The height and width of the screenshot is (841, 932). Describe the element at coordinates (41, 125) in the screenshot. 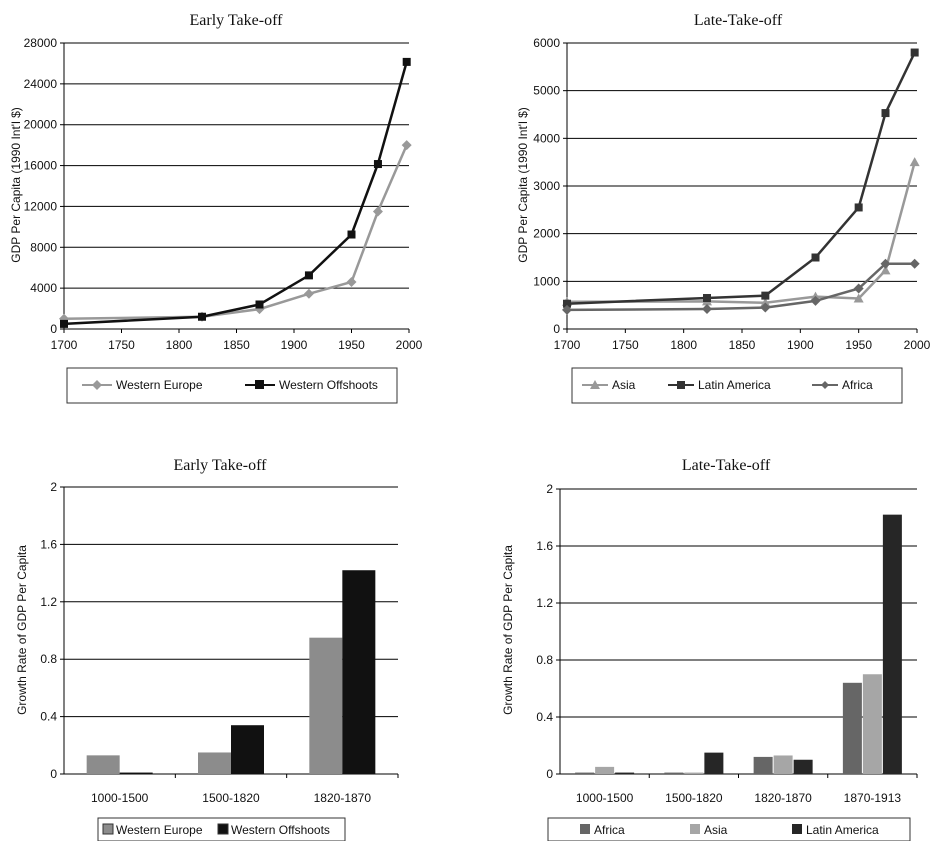

I see `y-tick-label: 20000` at that location.